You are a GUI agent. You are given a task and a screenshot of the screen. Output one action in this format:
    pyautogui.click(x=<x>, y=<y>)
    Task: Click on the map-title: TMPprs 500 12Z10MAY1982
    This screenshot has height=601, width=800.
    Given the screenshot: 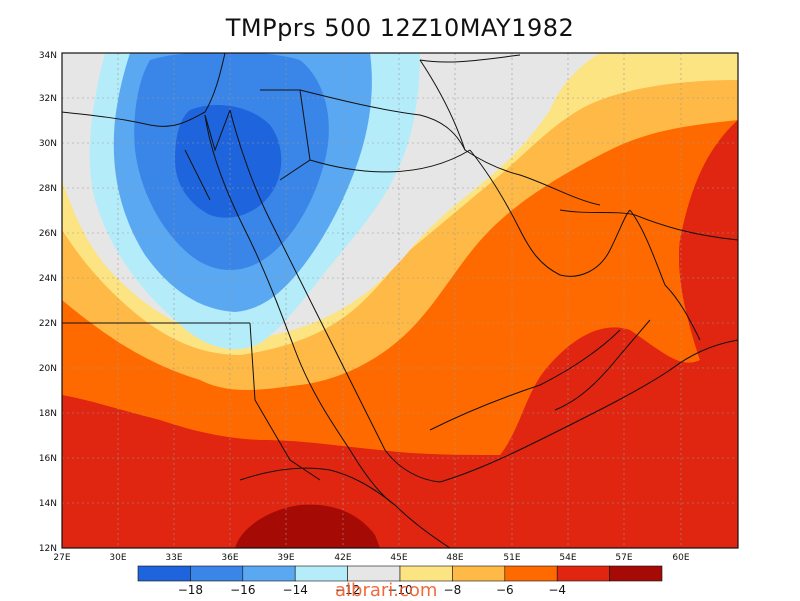 What is the action you would take?
    pyautogui.click(x=400, y=28)
    